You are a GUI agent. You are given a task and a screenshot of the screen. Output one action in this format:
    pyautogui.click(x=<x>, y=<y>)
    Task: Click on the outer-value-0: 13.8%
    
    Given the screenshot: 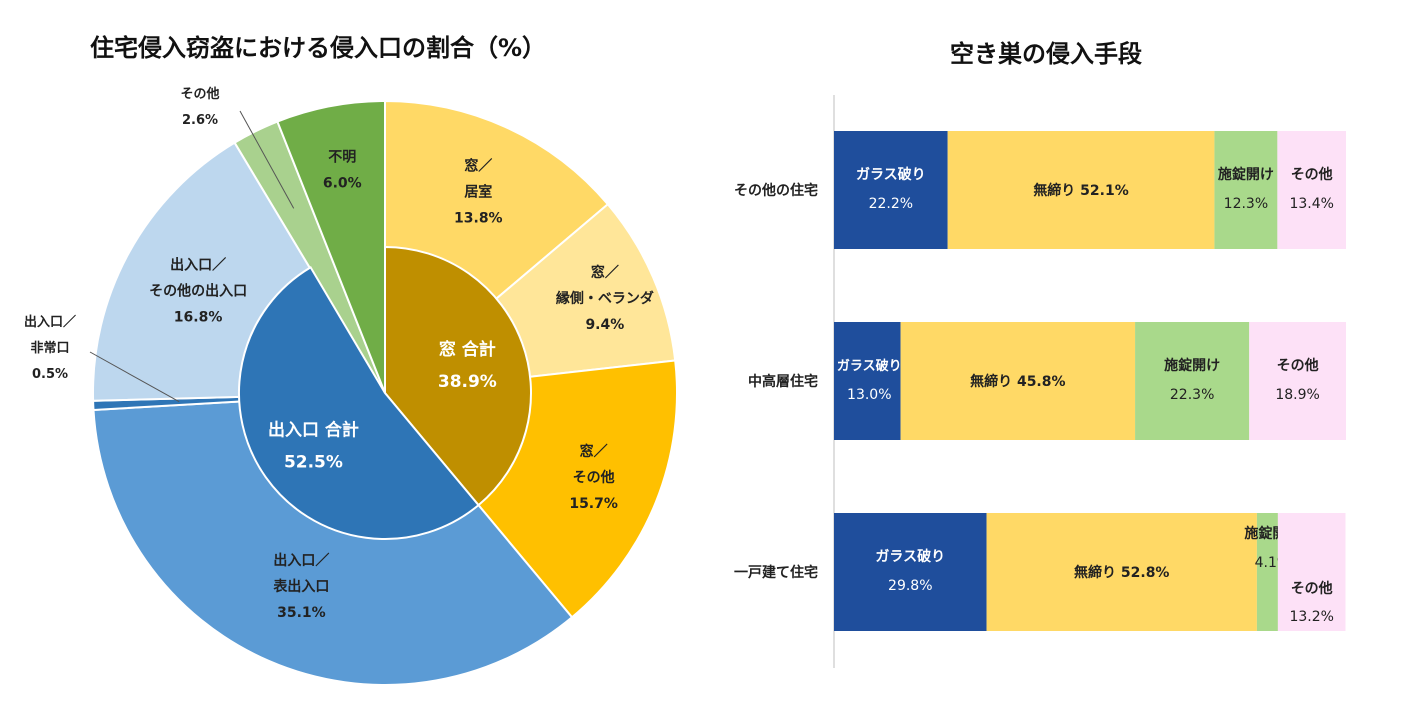 What is the action you would take?
    pyautogui.click(x=478, y=219)
    